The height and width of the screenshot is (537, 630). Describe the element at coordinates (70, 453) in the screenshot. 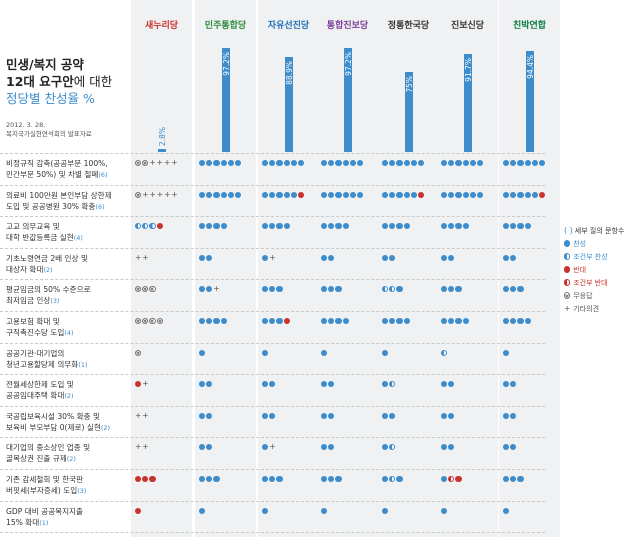

I see `pledge-label: 대기업의 중소상인 업종 및 골목상권 진출 규제(2)` at that location.